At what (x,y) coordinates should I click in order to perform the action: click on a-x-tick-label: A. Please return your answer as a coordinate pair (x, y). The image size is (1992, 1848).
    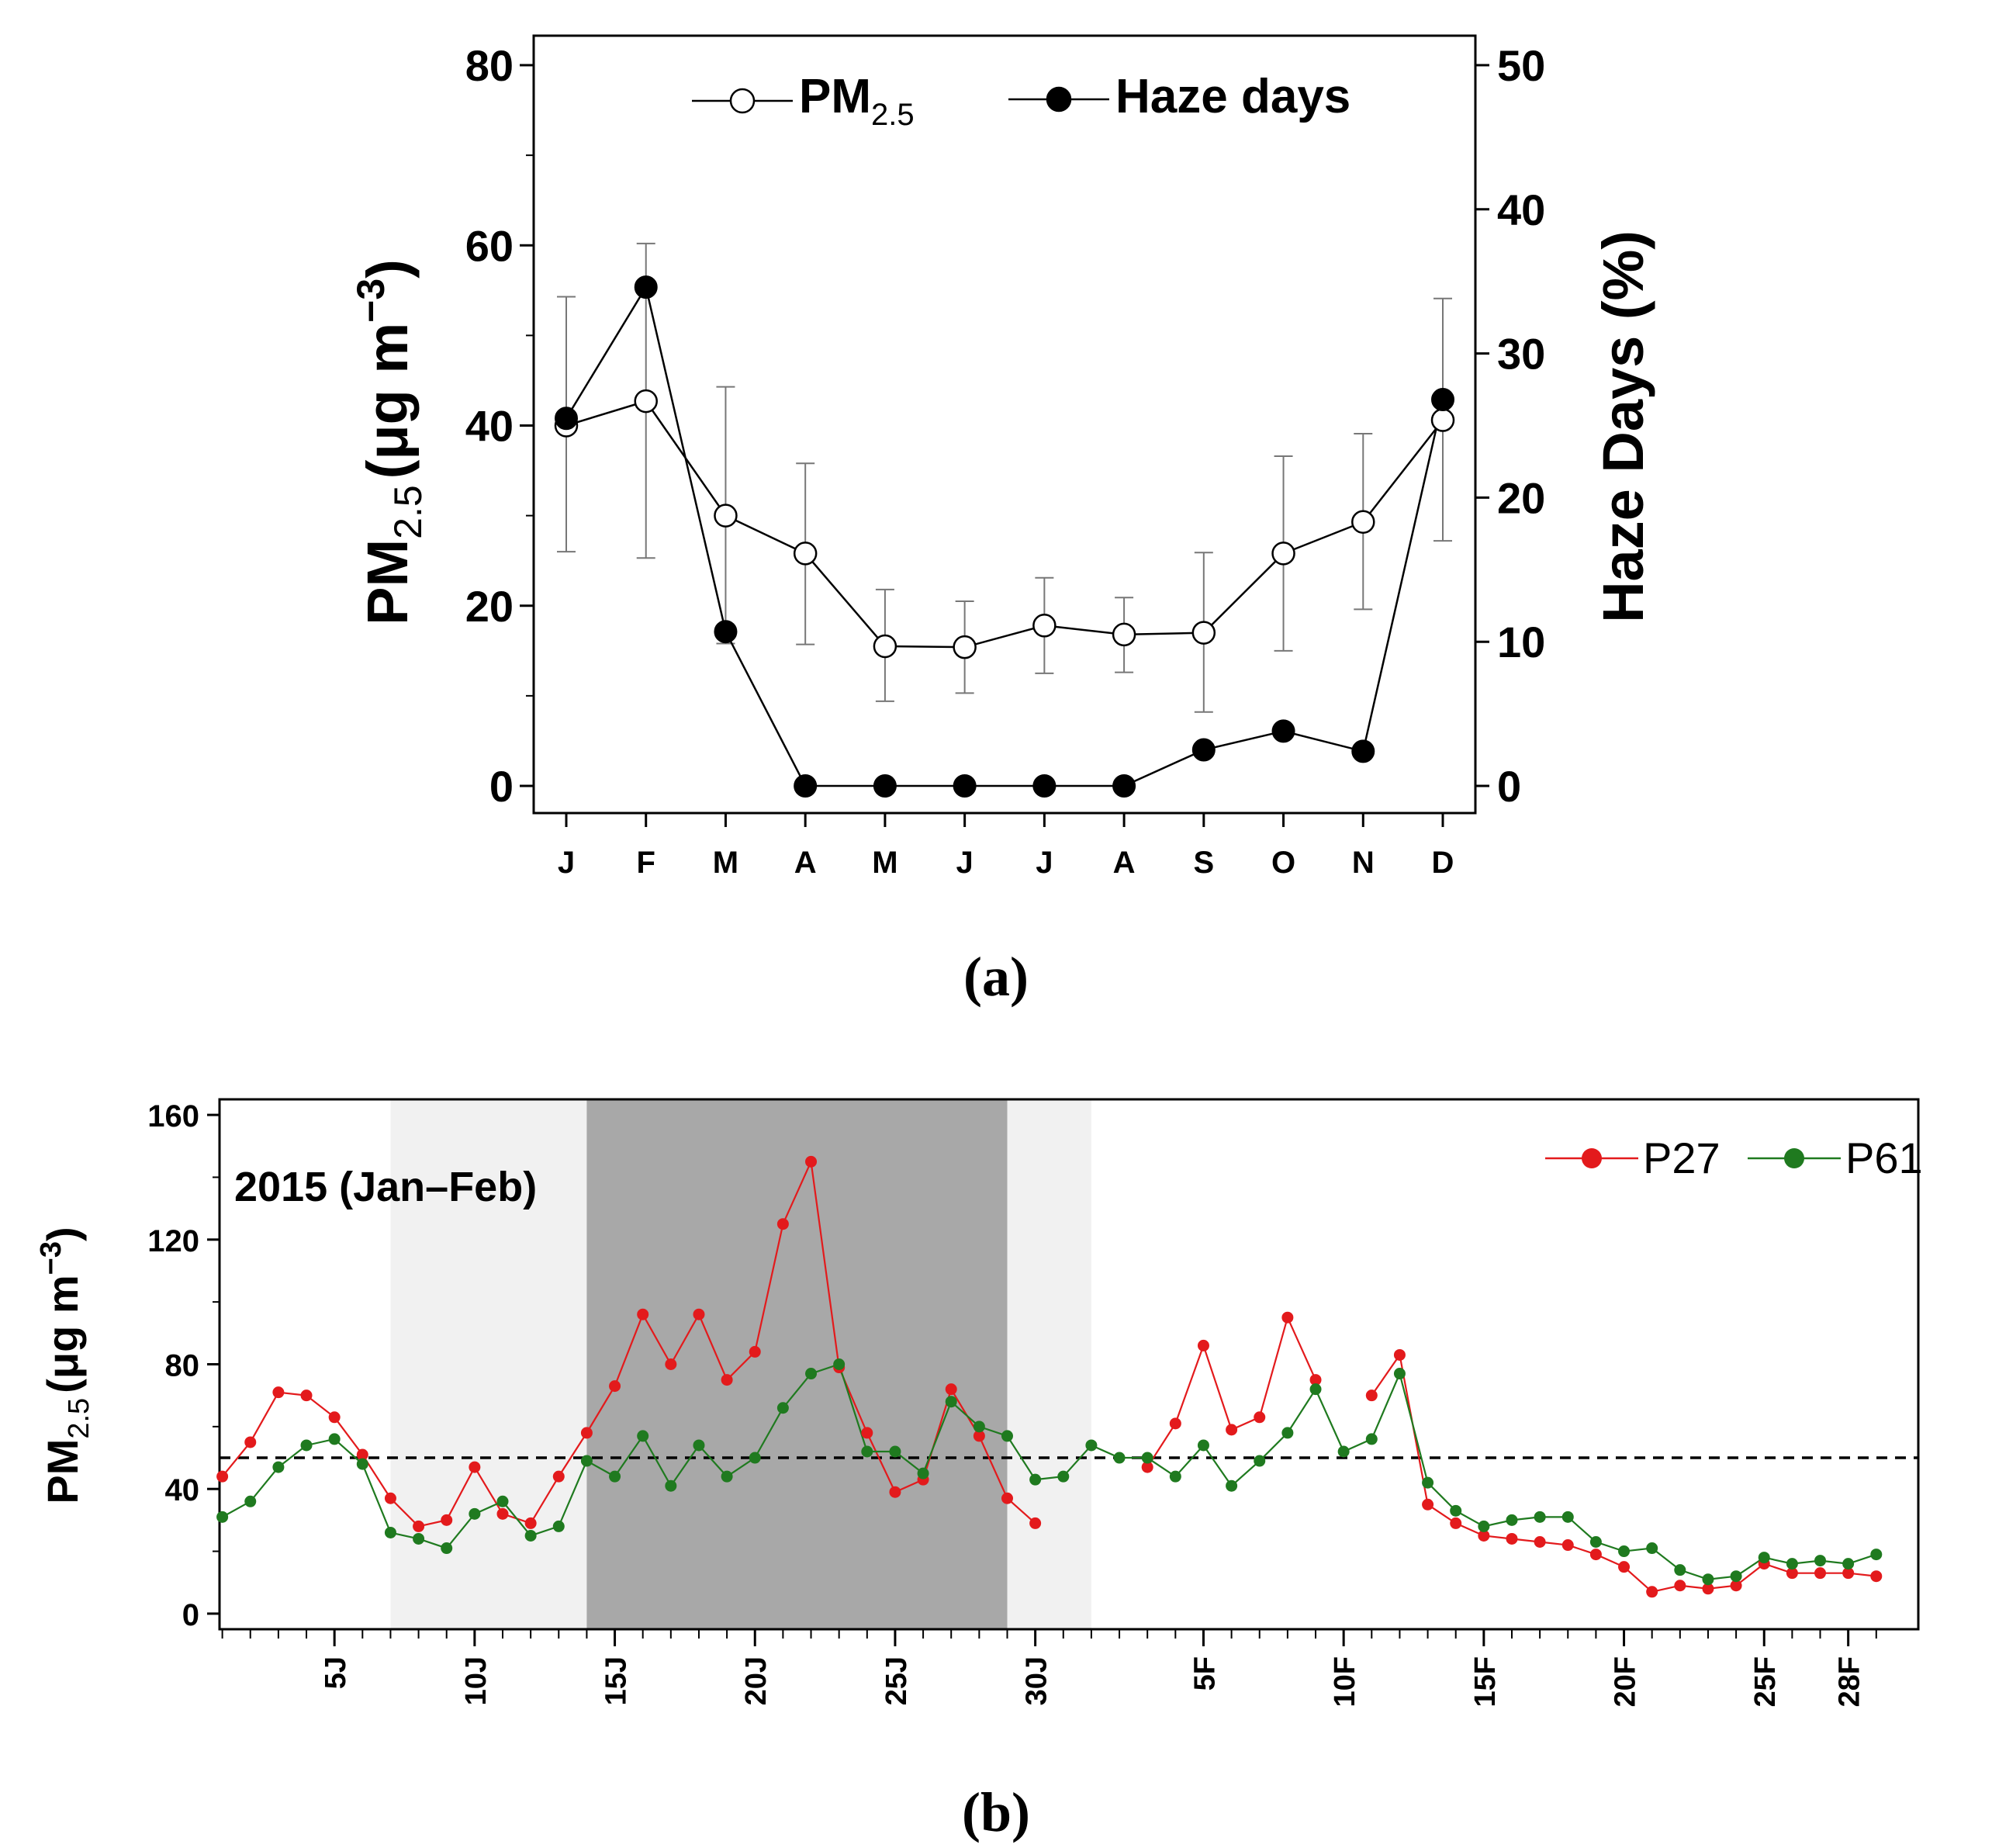
    Looking at the image, I should click on (1124, 863).